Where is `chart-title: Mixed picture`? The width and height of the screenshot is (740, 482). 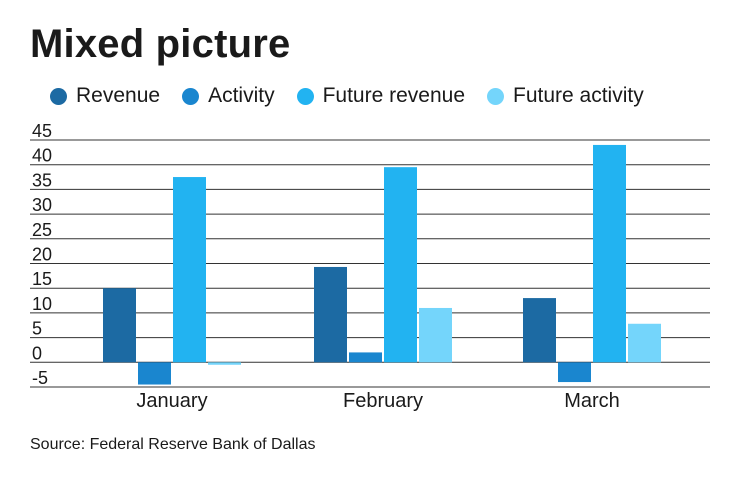
chart-title: Mixed picture is located at coordinates (160, 44).